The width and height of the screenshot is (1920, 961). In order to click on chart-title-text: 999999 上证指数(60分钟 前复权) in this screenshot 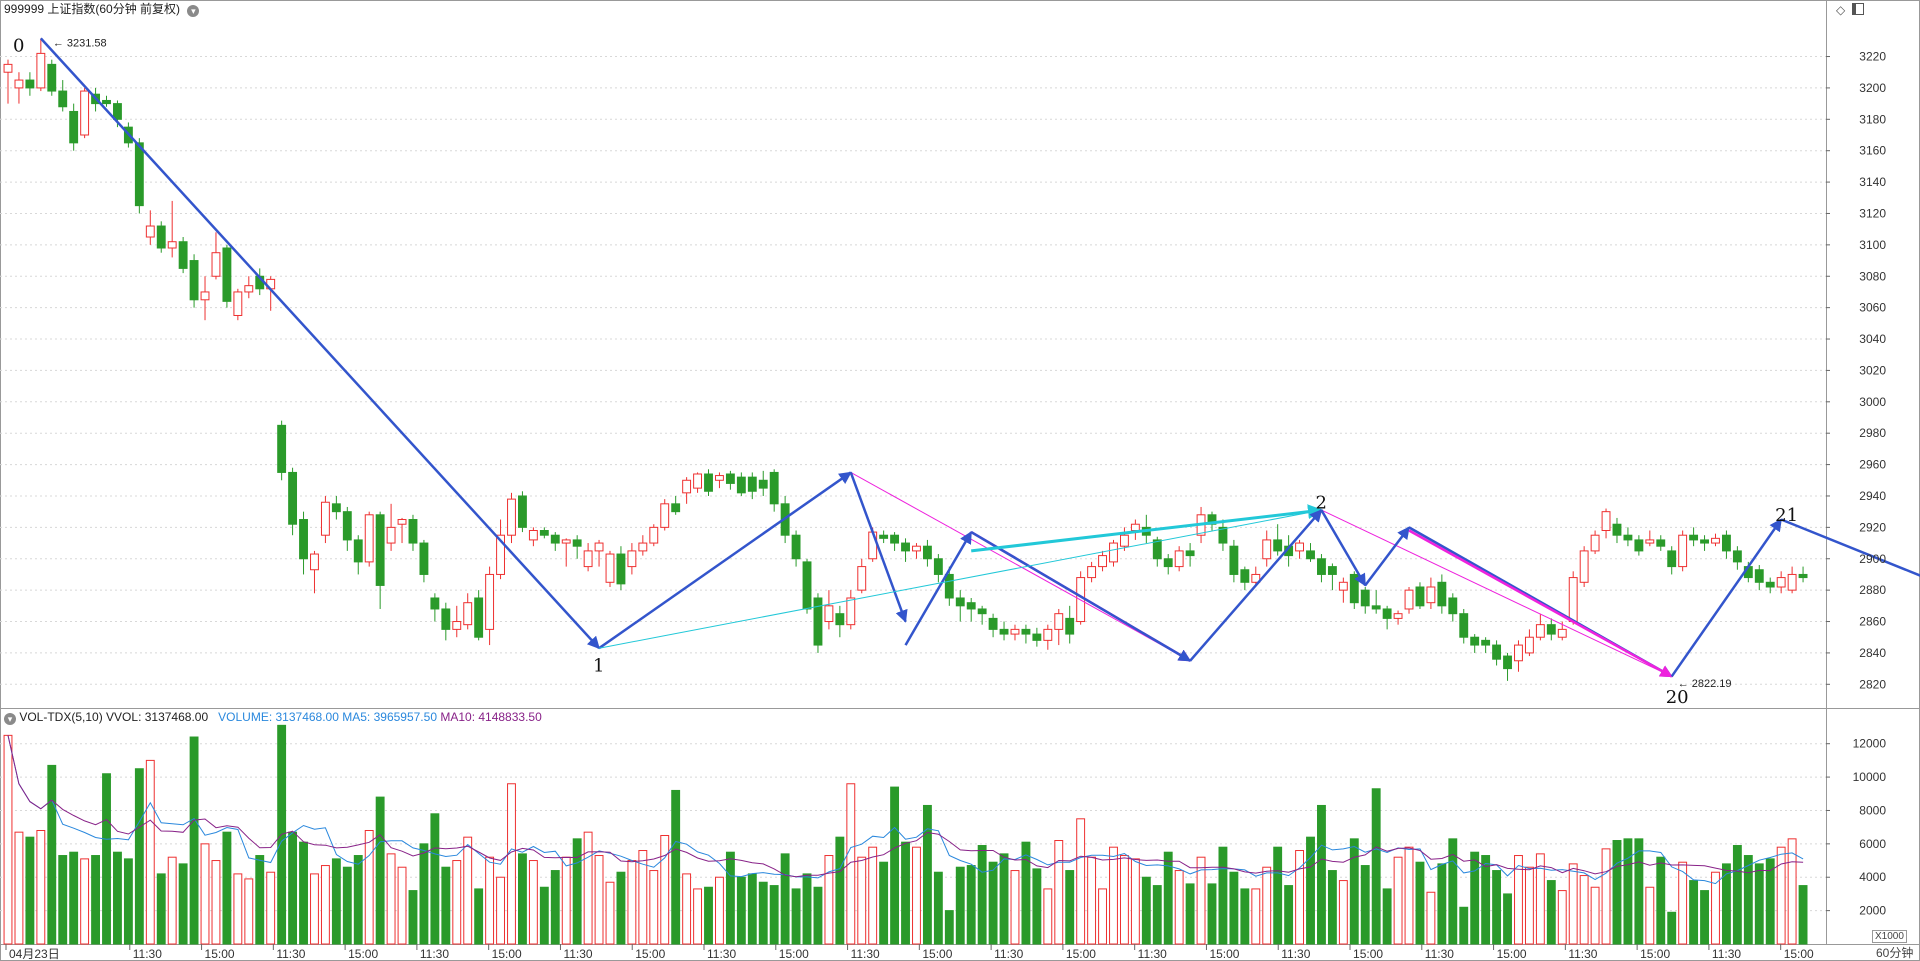, I will do `click(92, 9)`.